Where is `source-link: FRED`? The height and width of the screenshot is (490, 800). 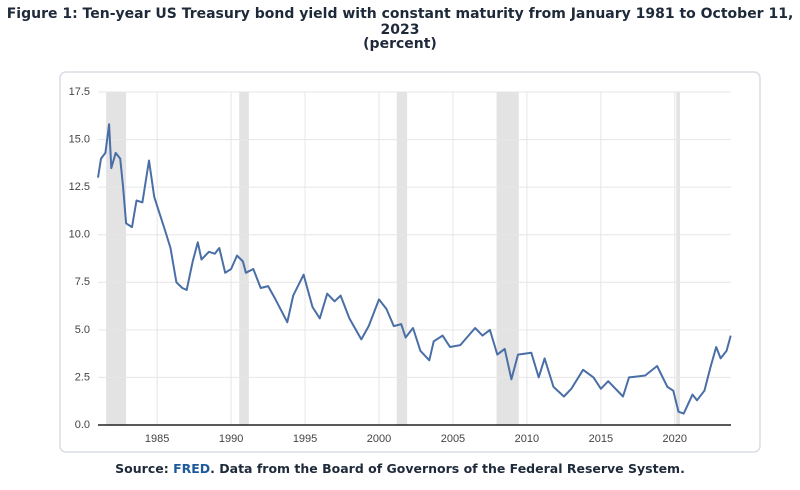 source-link: FRED is located at coordinates (192, 468).